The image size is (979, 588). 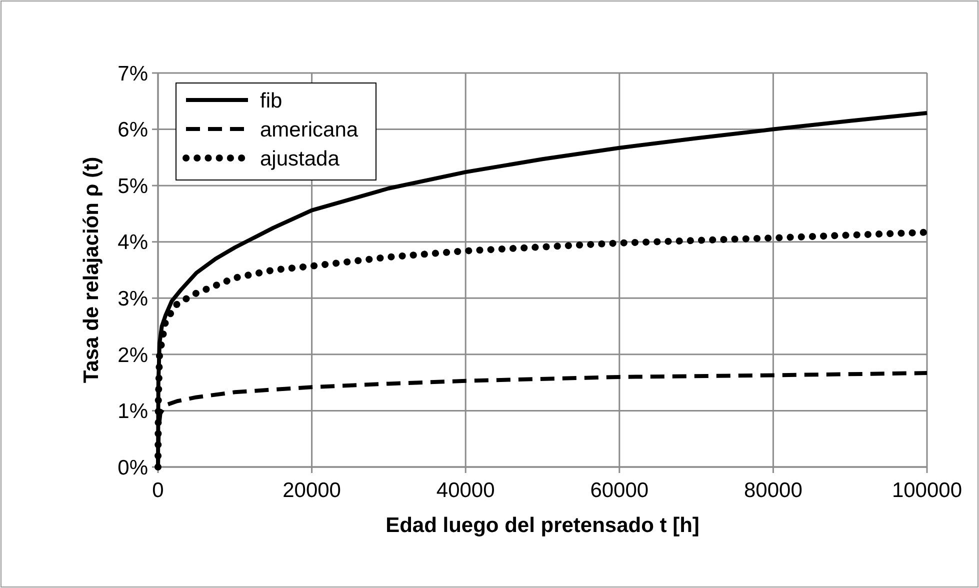 I want to click on x-tick-label: 60000, so click(x=619, y=490).